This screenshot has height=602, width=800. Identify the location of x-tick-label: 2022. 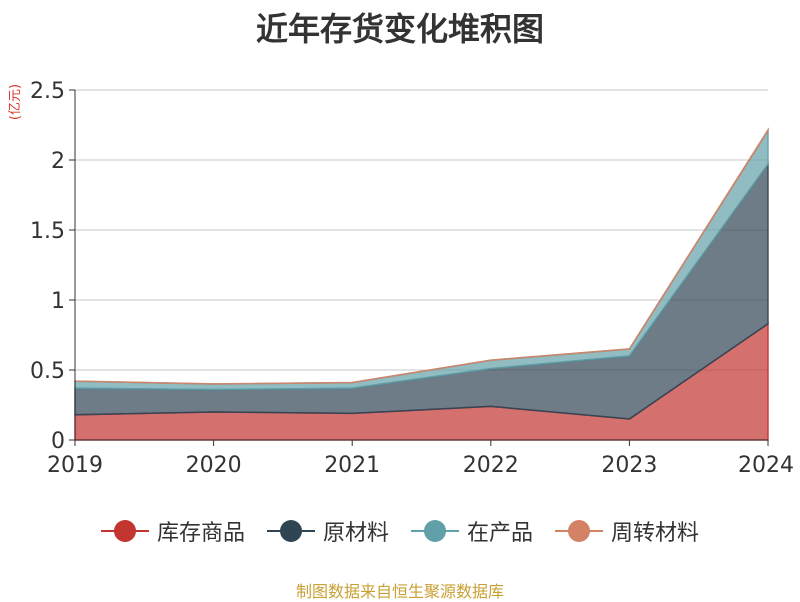
(491, 465).